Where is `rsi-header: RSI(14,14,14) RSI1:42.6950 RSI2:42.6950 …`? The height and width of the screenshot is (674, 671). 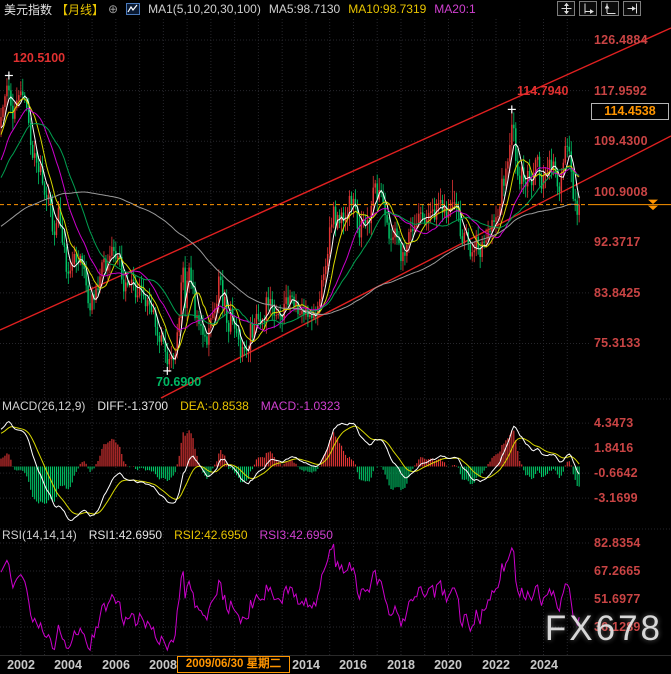
rsi-header: RSI(14,14,14) RSI1:42.6950 RSI2:42.6950 … is located at coordinates (167, 535).